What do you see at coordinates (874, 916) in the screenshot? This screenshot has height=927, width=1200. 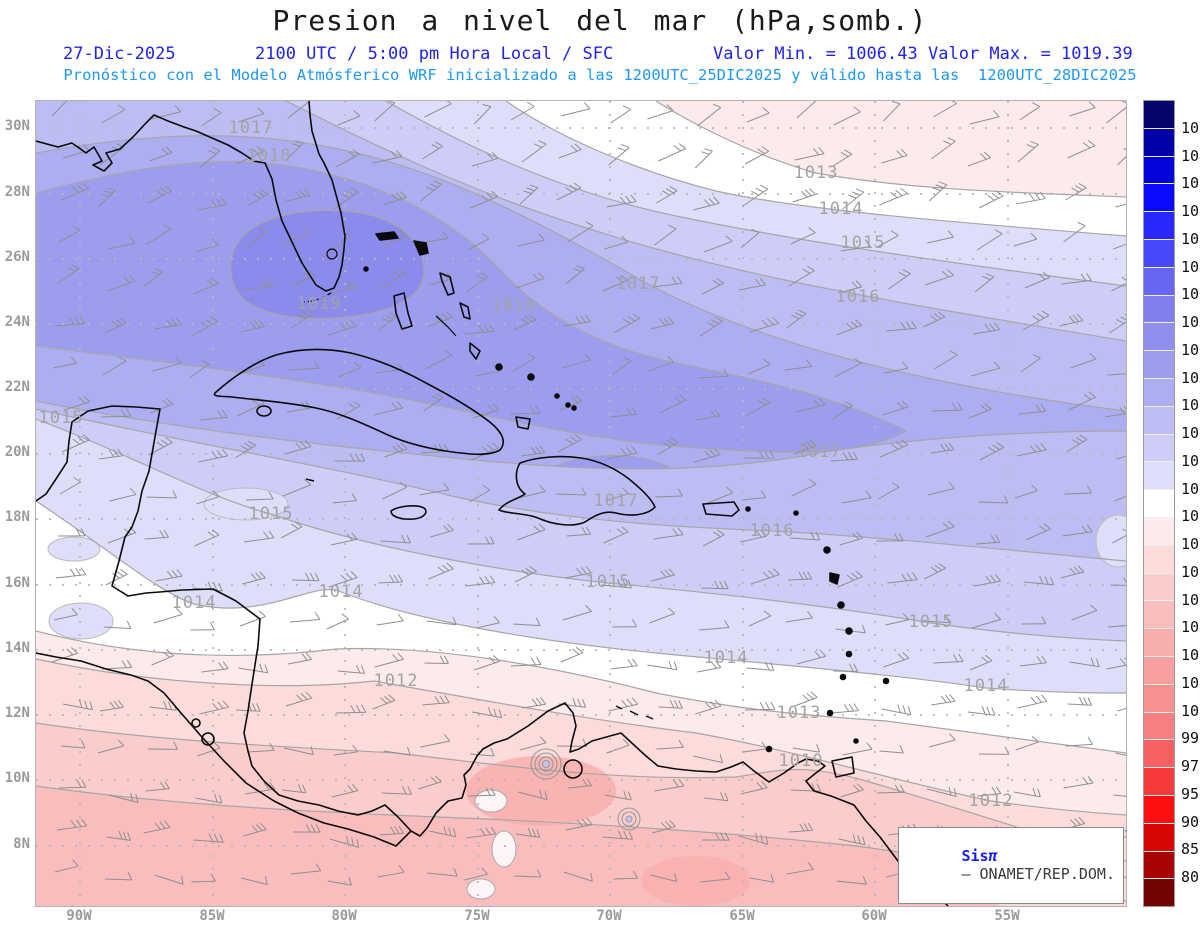 I see `lon-label: 60W` at bounding box center [874, 916].